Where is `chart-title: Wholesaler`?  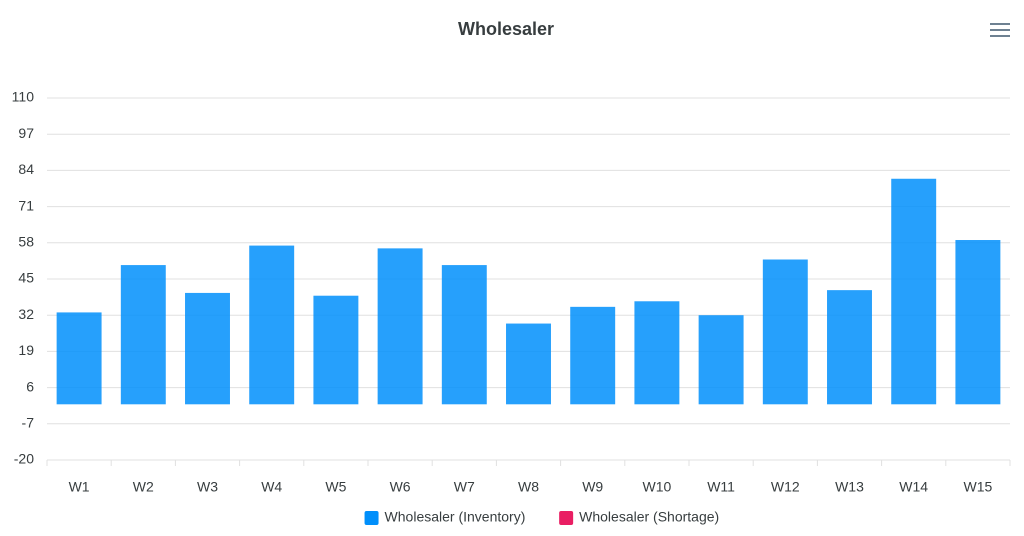 chart-title: Wholesaler is located at coordinates (506, 29).